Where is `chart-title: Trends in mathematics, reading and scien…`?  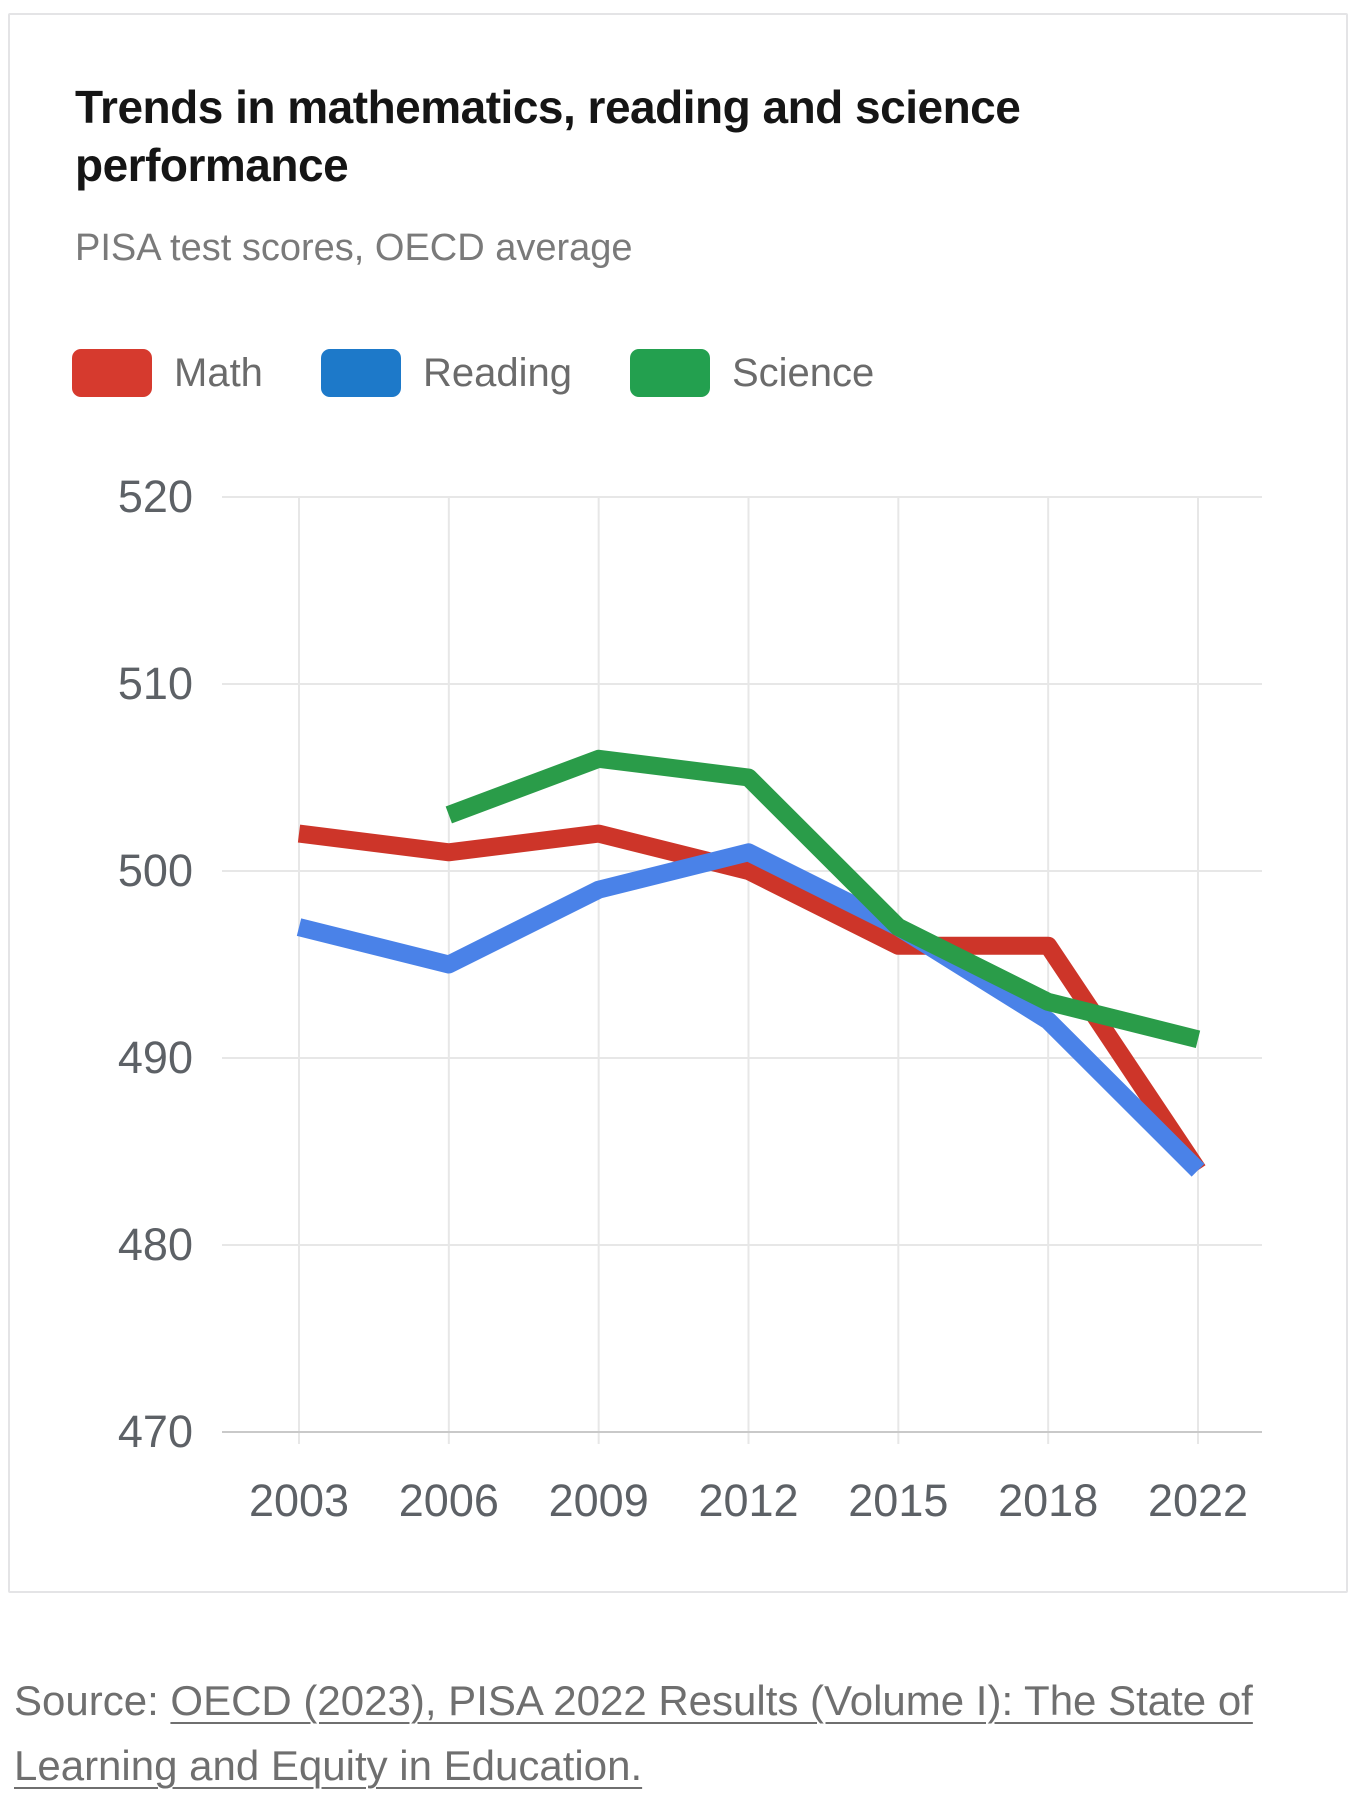
chart-title: Trends in mathematics, reading and scien… is located at coordinates (548, 136).